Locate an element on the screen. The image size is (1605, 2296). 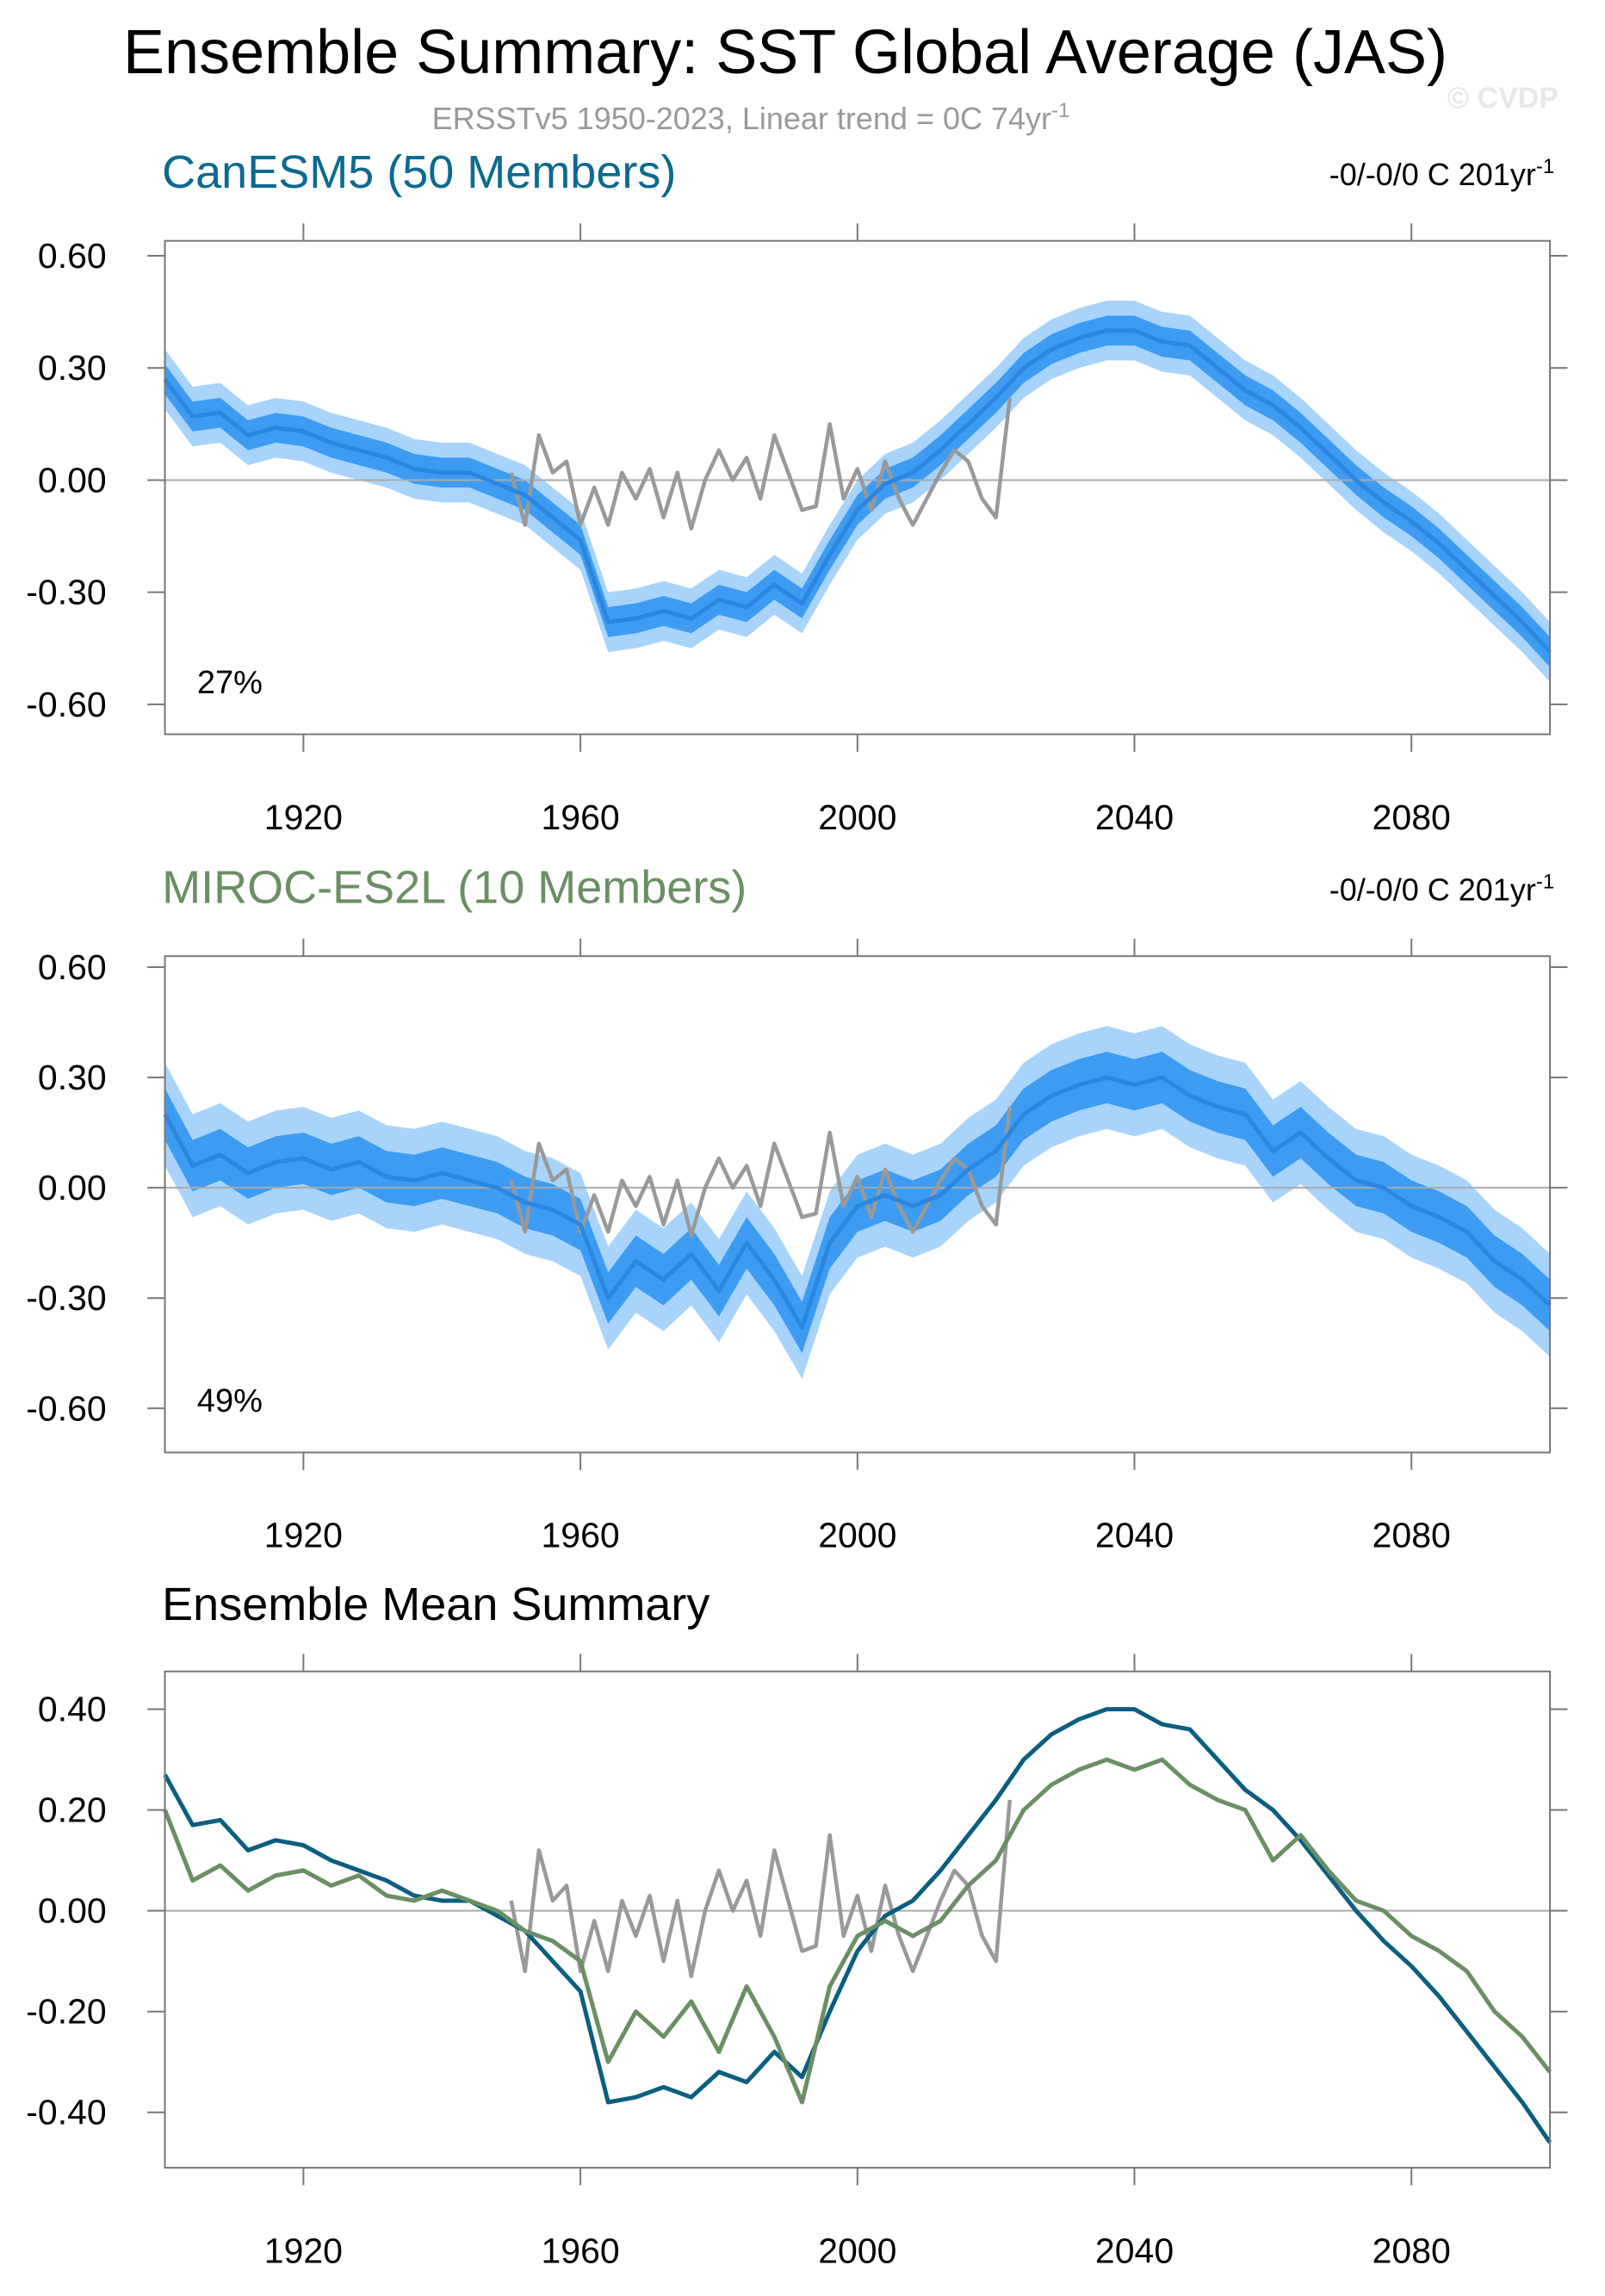
y-tick-label: 0.20 is located at coordinates (72, 1810).